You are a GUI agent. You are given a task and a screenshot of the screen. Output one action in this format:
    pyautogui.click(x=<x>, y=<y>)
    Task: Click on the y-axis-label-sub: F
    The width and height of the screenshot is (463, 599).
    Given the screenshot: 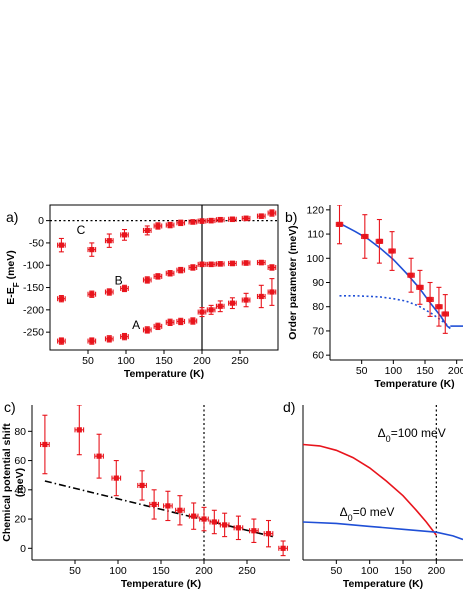 What is the action you would take?
    pyautogui.click(x=16, y=284)
    